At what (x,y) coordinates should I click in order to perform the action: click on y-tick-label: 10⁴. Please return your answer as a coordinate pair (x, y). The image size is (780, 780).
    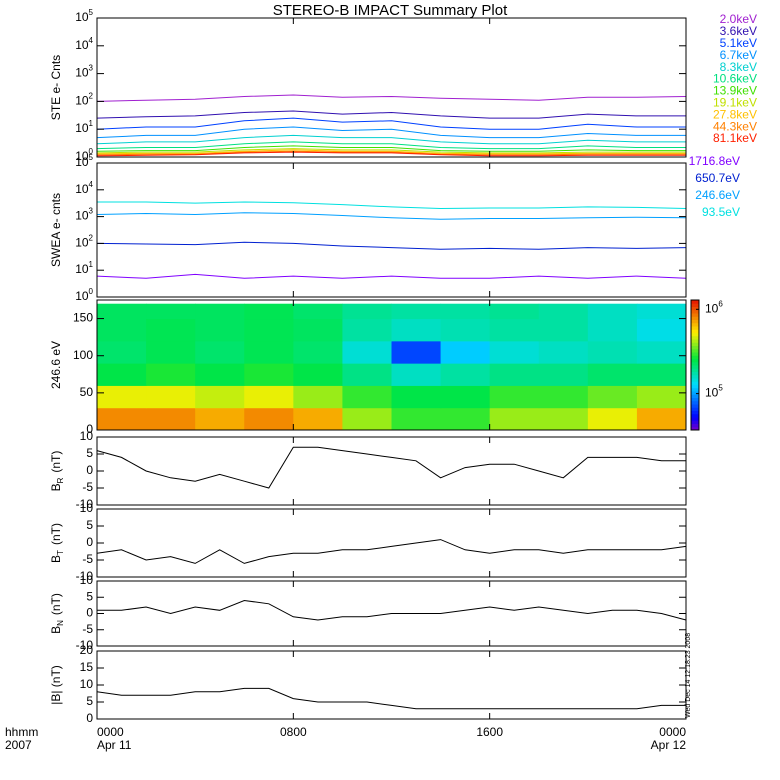
    Looking at the image, I should click on (84, 44).